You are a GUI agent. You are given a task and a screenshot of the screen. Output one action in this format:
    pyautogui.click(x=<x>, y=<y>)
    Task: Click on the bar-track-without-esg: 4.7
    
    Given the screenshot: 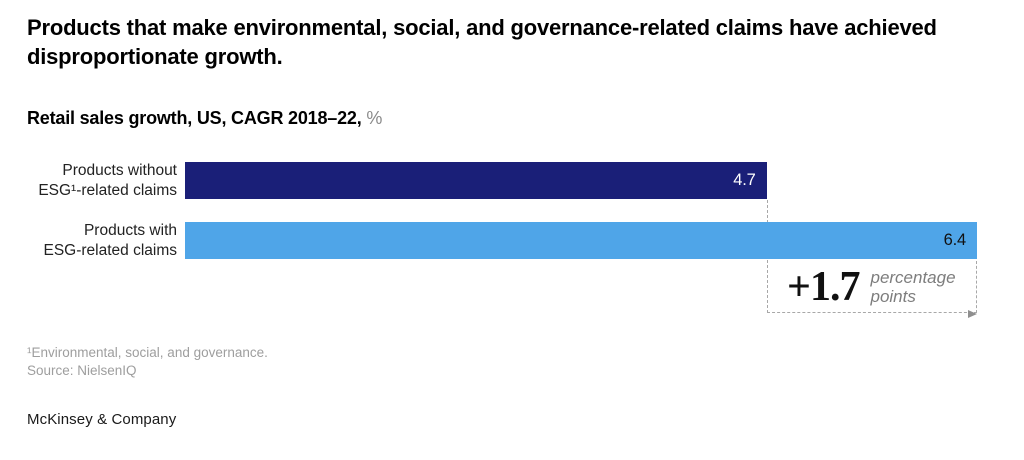 What is the action you would take?
    pyautogui.click(x=581, y=180)
    